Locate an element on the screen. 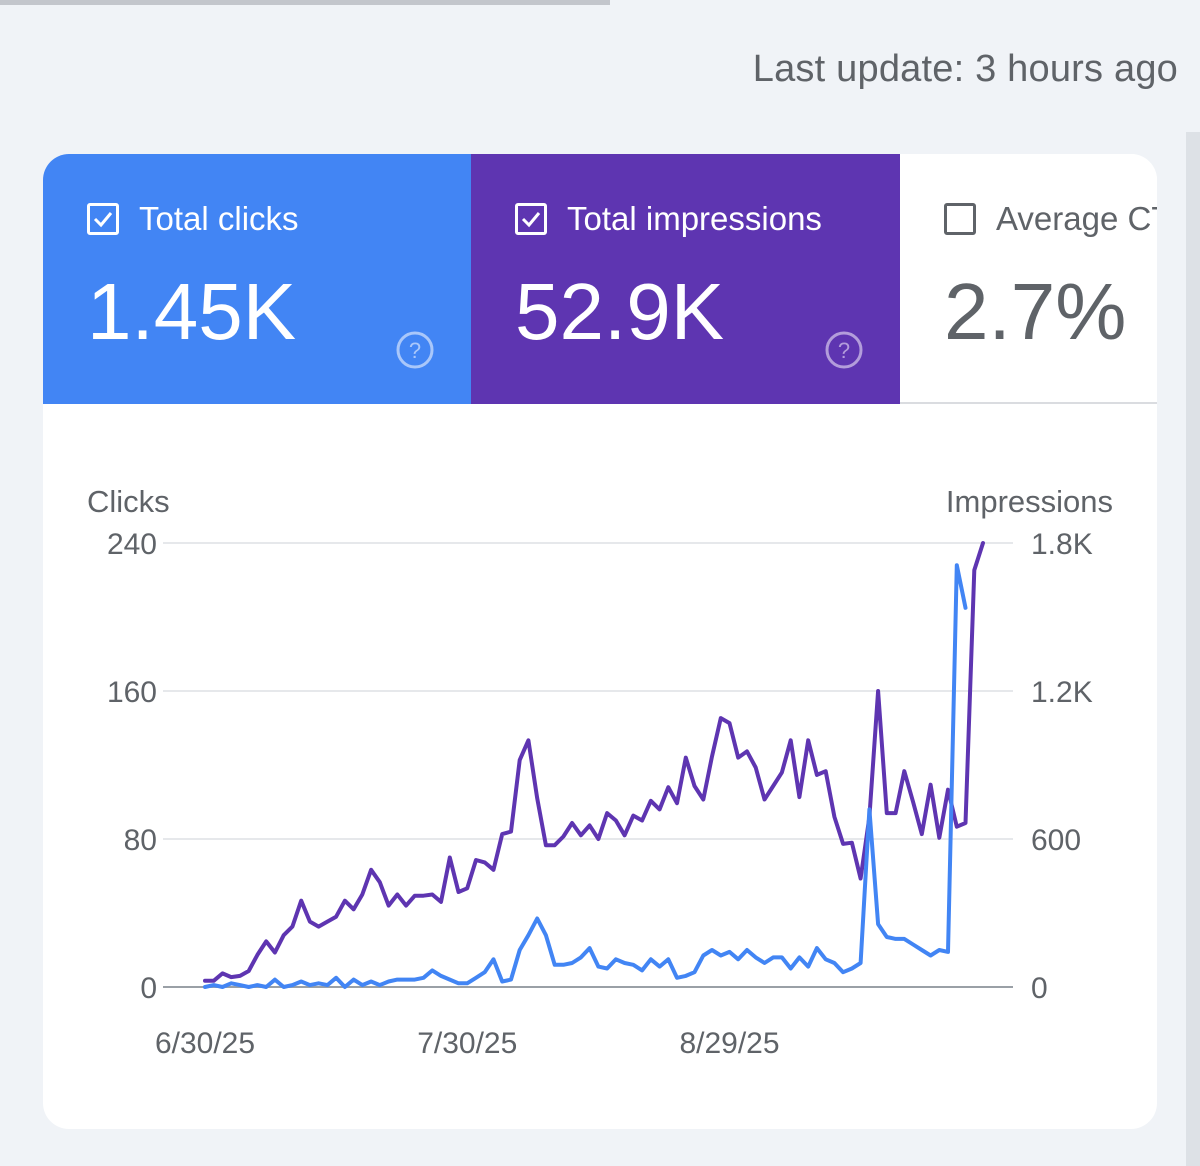 This screenshot has width=1200, height=1166. total-impressions-tile: Total impressions 52.9K ? is located at coordinates (685, 279).